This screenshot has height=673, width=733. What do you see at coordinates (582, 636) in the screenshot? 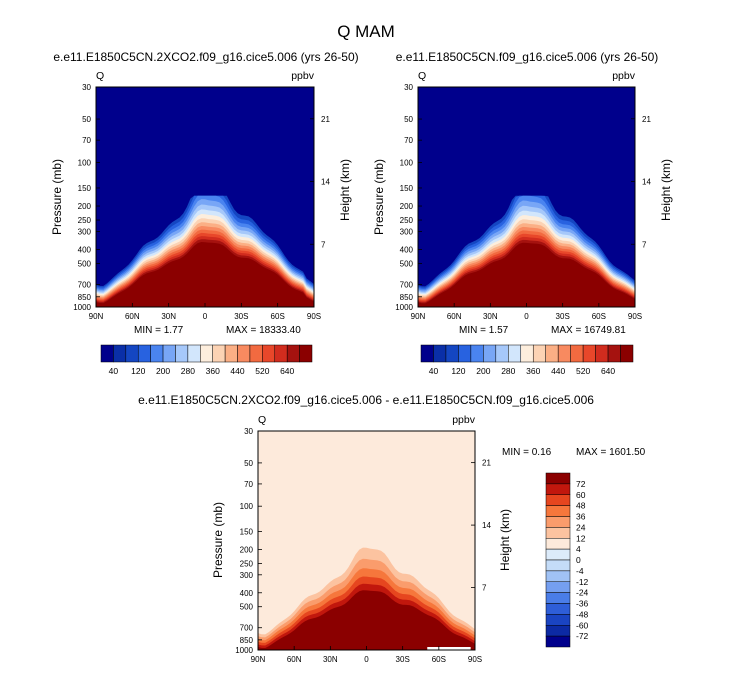
I see `colorbar-label: -72` at bounding box center [582, 636].